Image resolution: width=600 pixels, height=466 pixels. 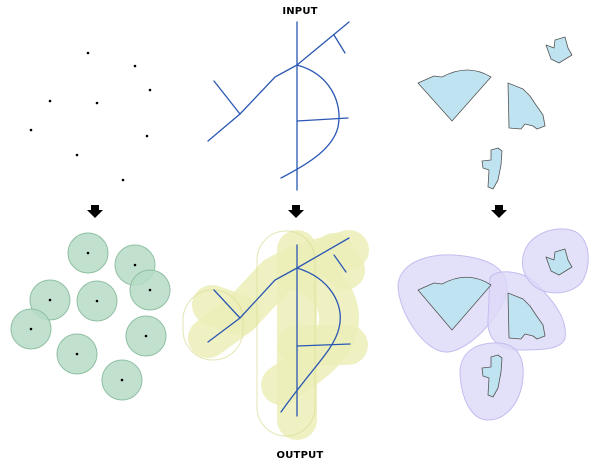 I want to click on output-label: OUTPUT, so click(x=300, y=455).